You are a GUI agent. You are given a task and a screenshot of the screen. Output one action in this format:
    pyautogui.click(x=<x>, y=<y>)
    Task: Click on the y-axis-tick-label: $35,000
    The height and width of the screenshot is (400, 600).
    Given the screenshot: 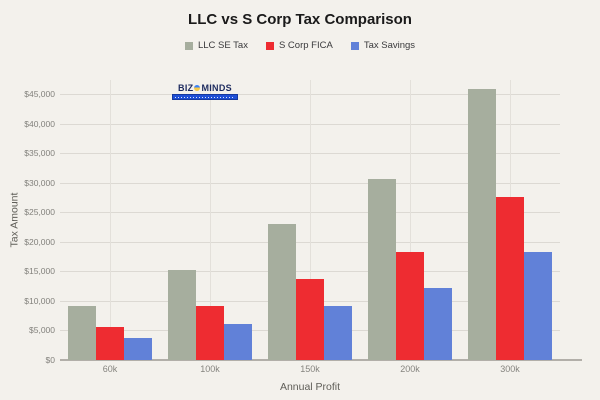 What is the action you would take?
    pyautogui.click(x=39, y=153)
    